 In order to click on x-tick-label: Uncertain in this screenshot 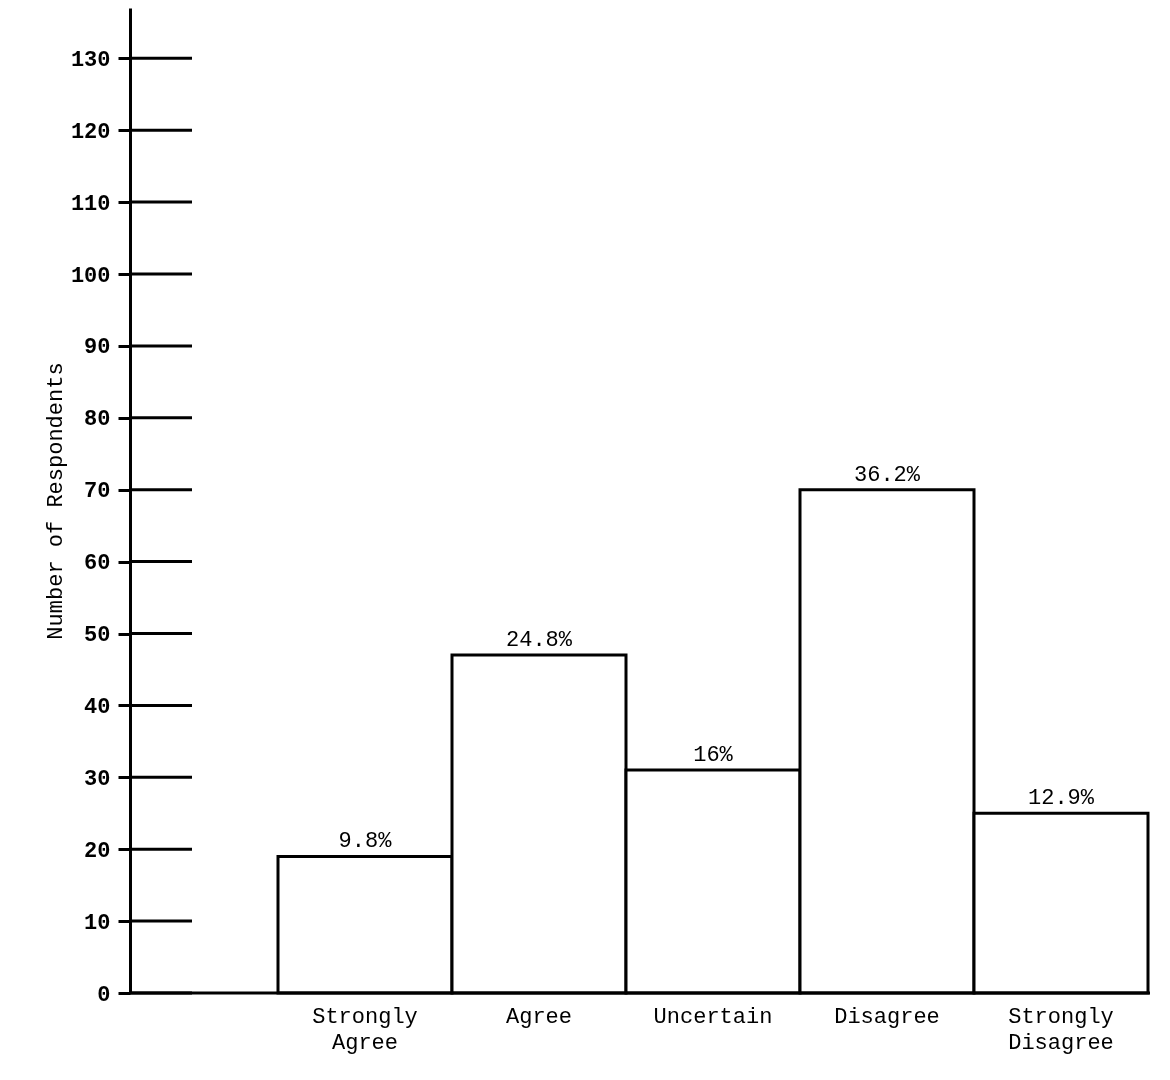, I will do `click(713, 1017)`.